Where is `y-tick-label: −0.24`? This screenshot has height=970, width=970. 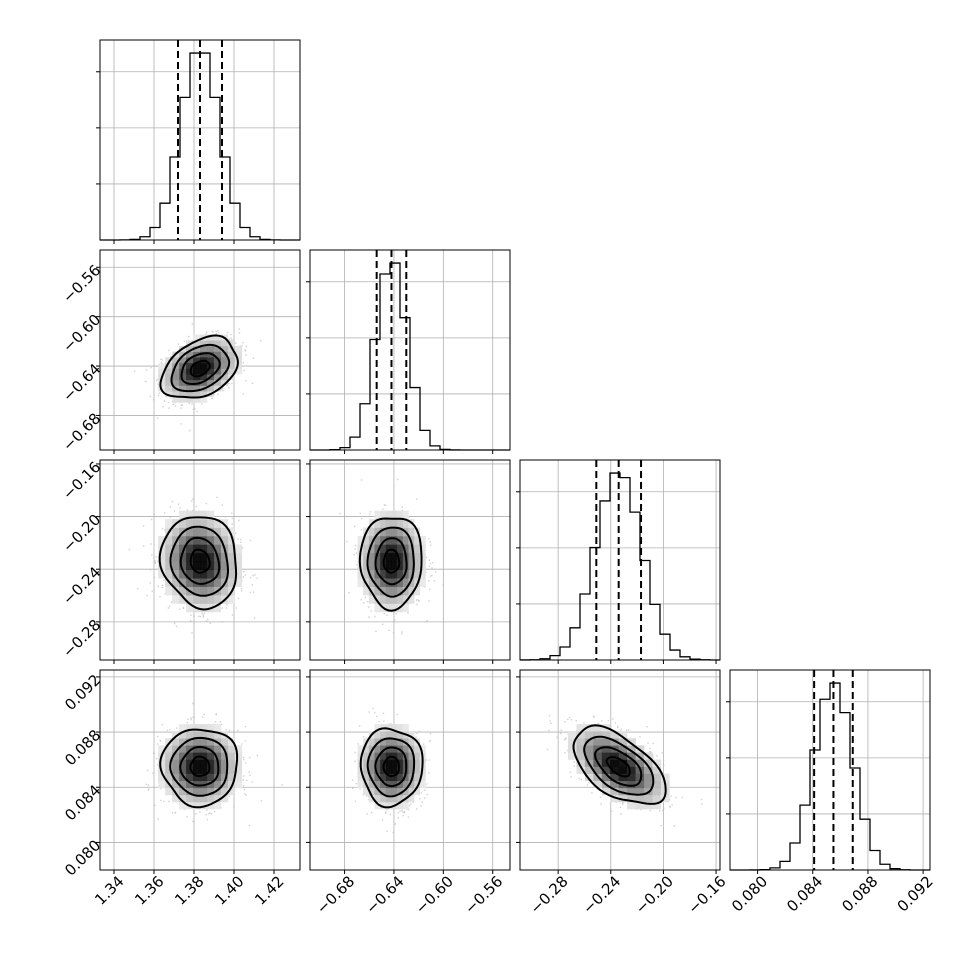
y-tick-label: −0.24 is located at coordinates (81, 585).